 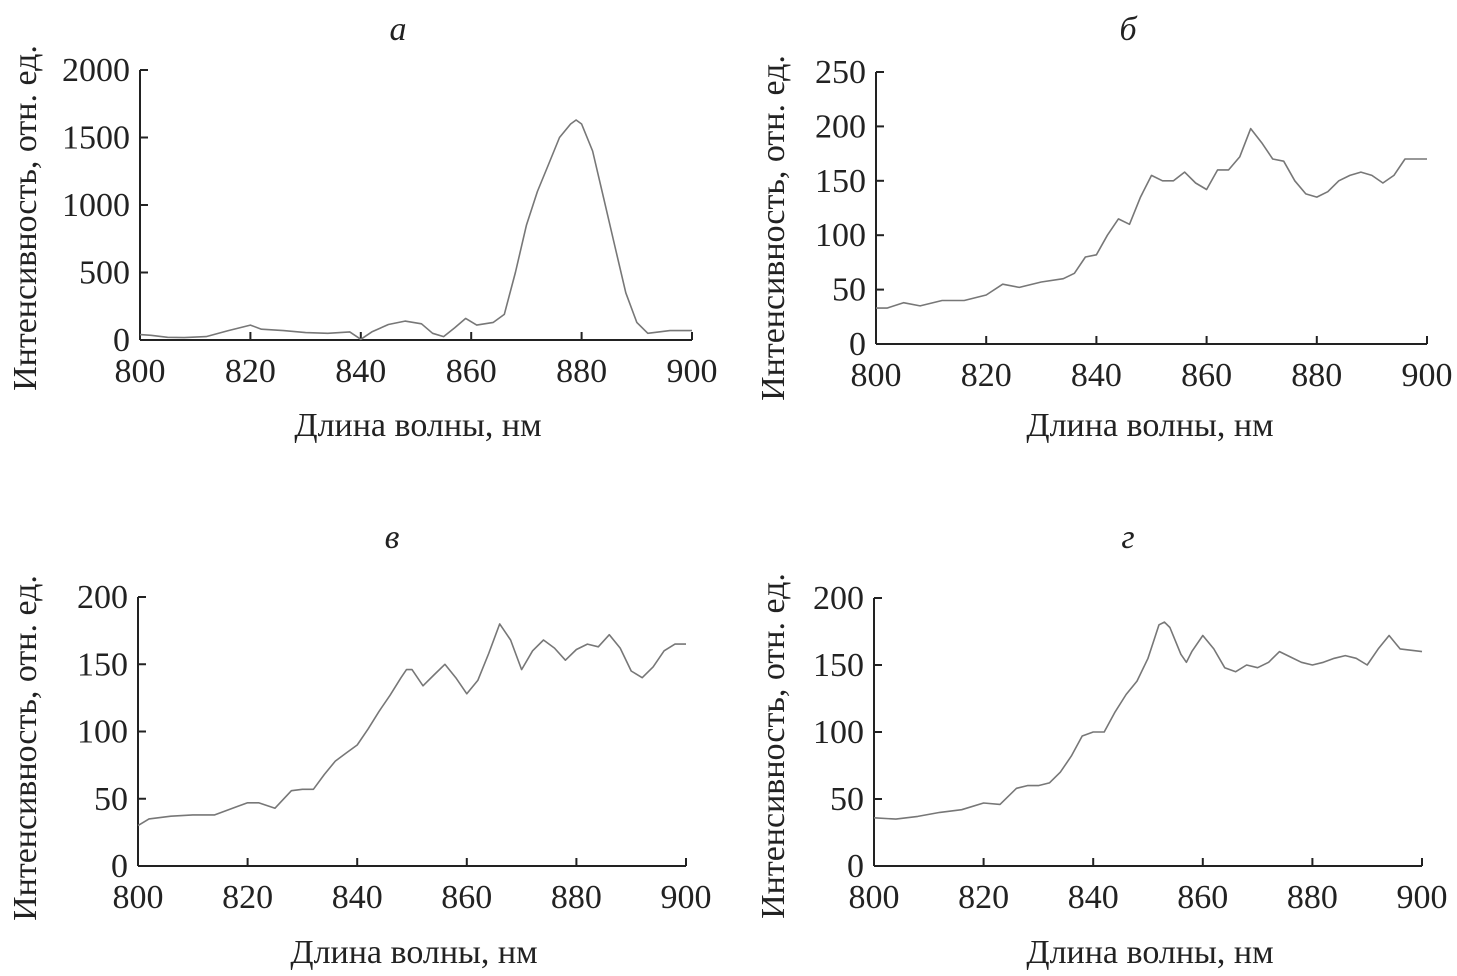 What do you see at coordinates (1202, 897) in the screenshot?
I see `panel-d-x-tick-label-3: 860` at bounding box center [1202, 897].